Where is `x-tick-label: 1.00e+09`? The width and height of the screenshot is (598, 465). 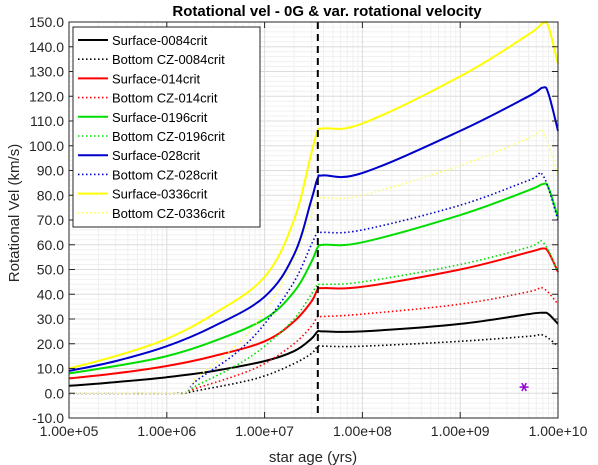 x-tick-label: 1.00e+09 is located at coordinates (460, 431).